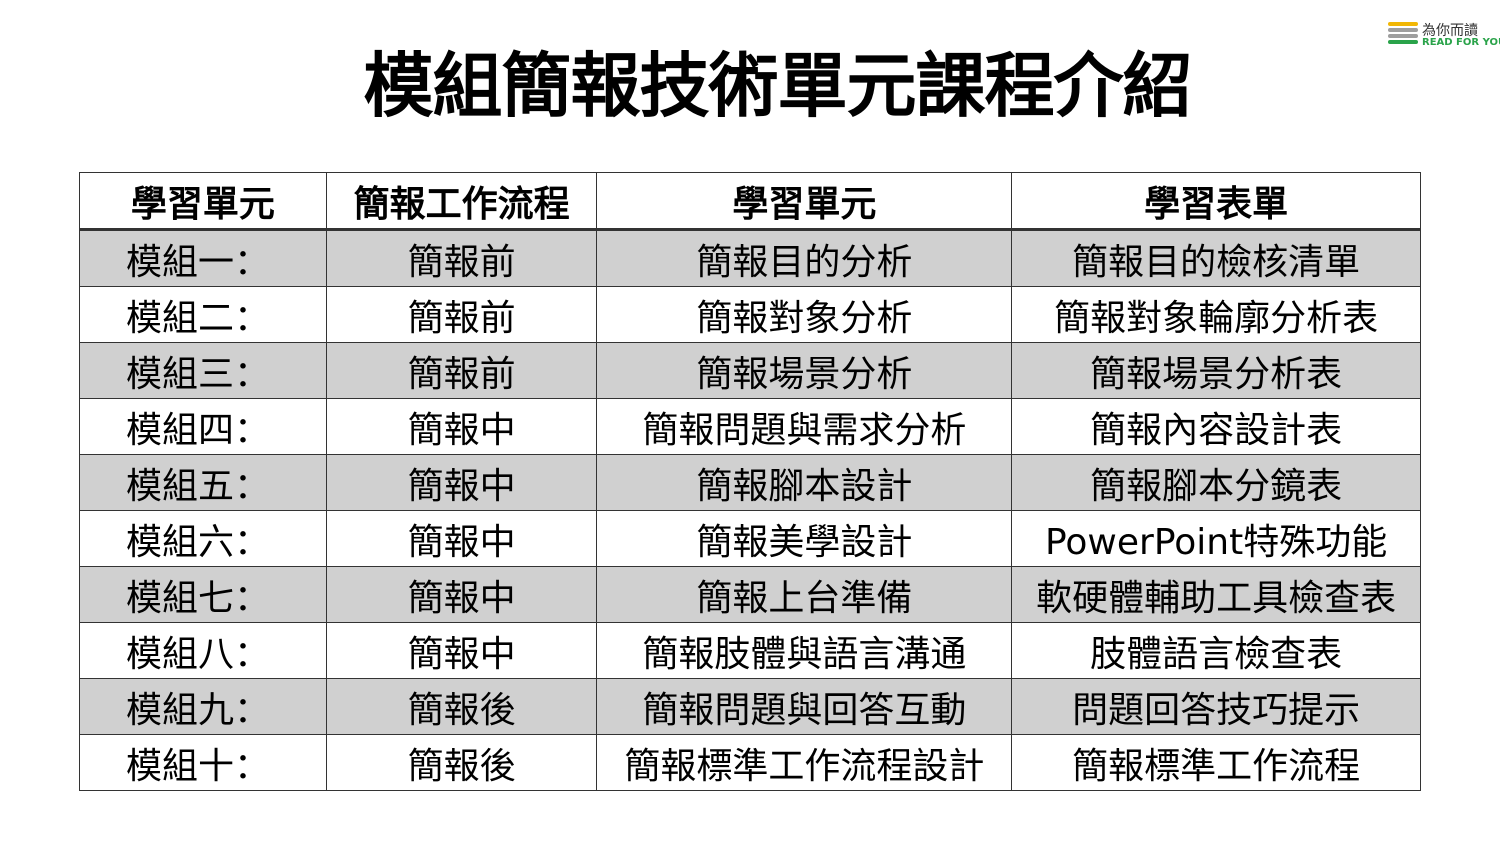  Describe the element at coordinates (804, 370) in the screenshot. I see `table-cell: 簡報場景分析` at that location.